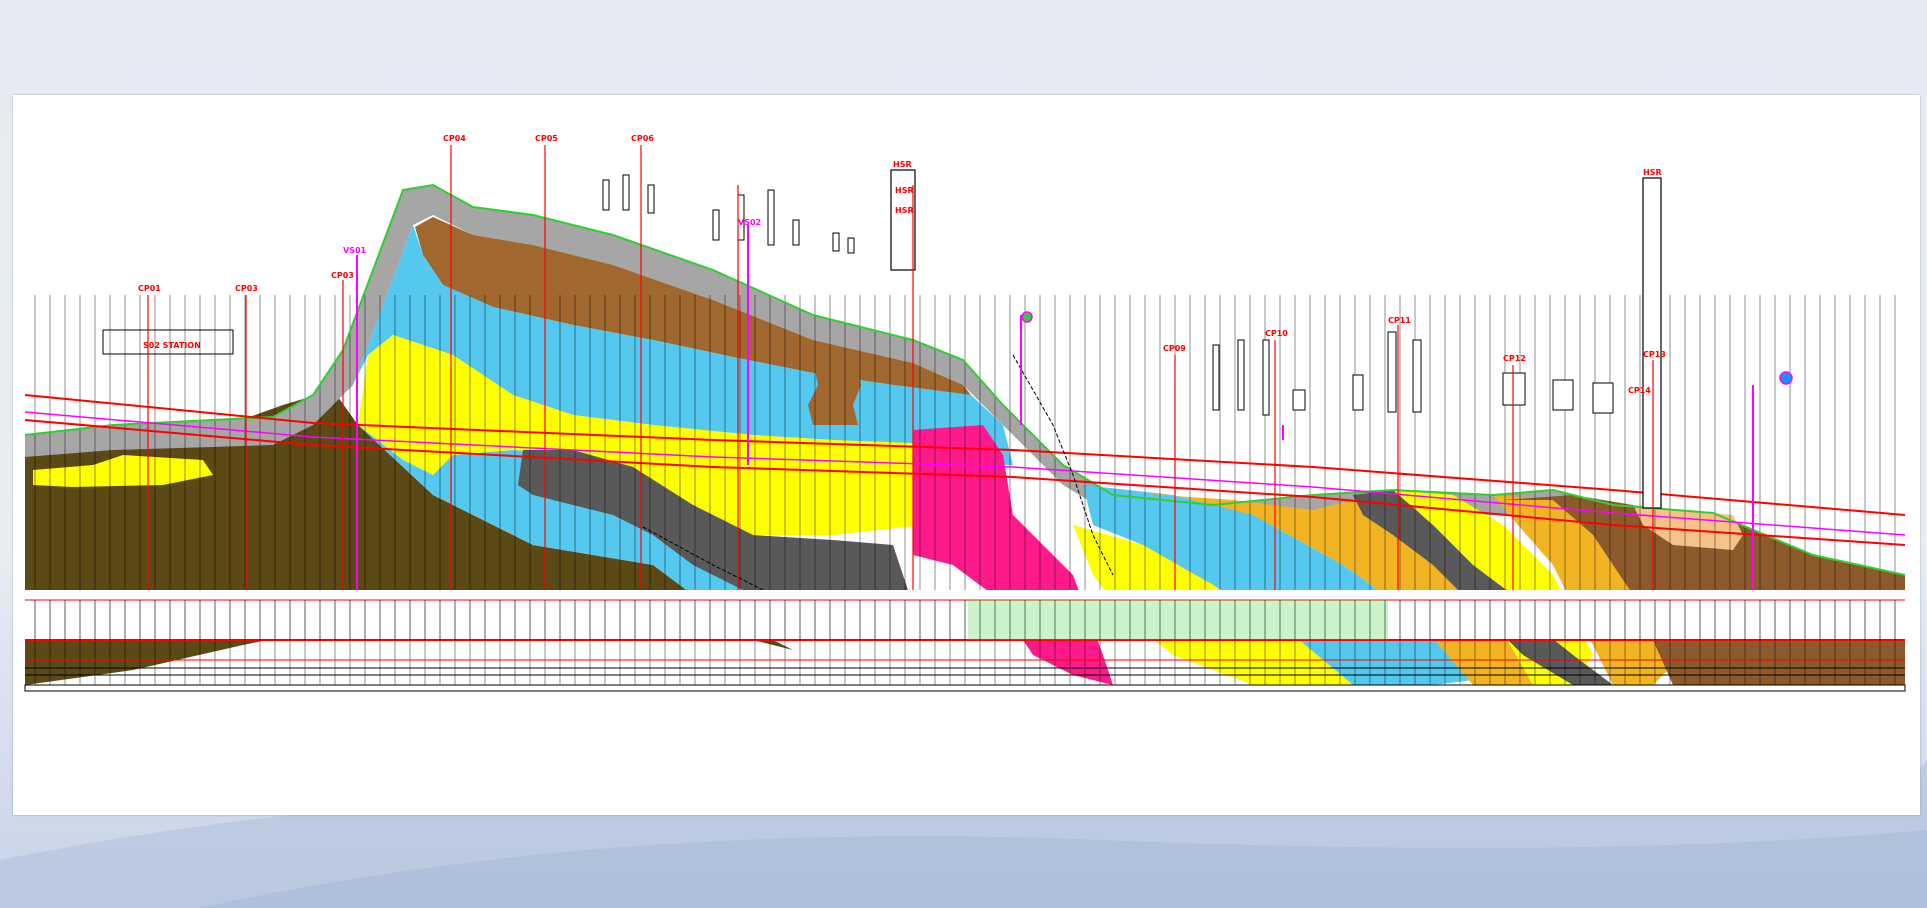 Image resolution: width=1927 pixels, height=908 pixels. I want to click on tunnel-invert-line, so click(965, 482).